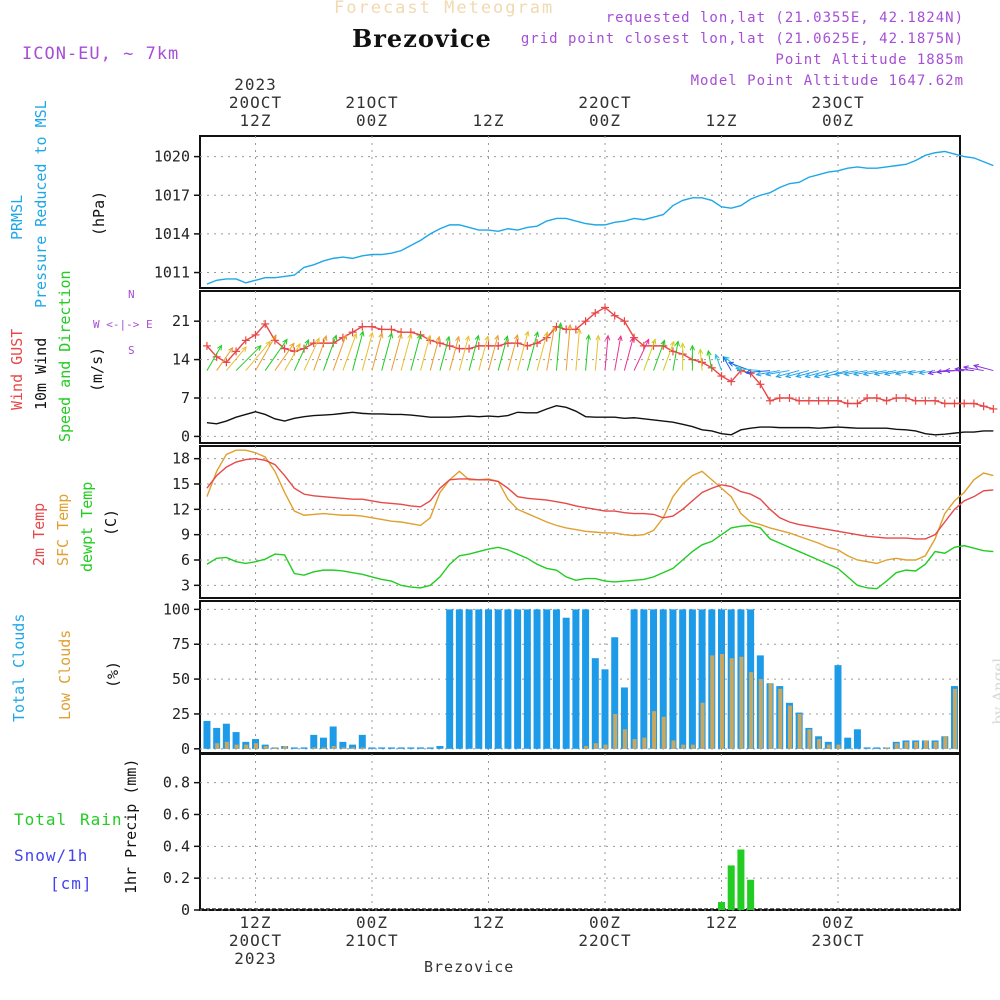  I want to click on top-time-label: 22OCT 00Z, so click(605, 112).